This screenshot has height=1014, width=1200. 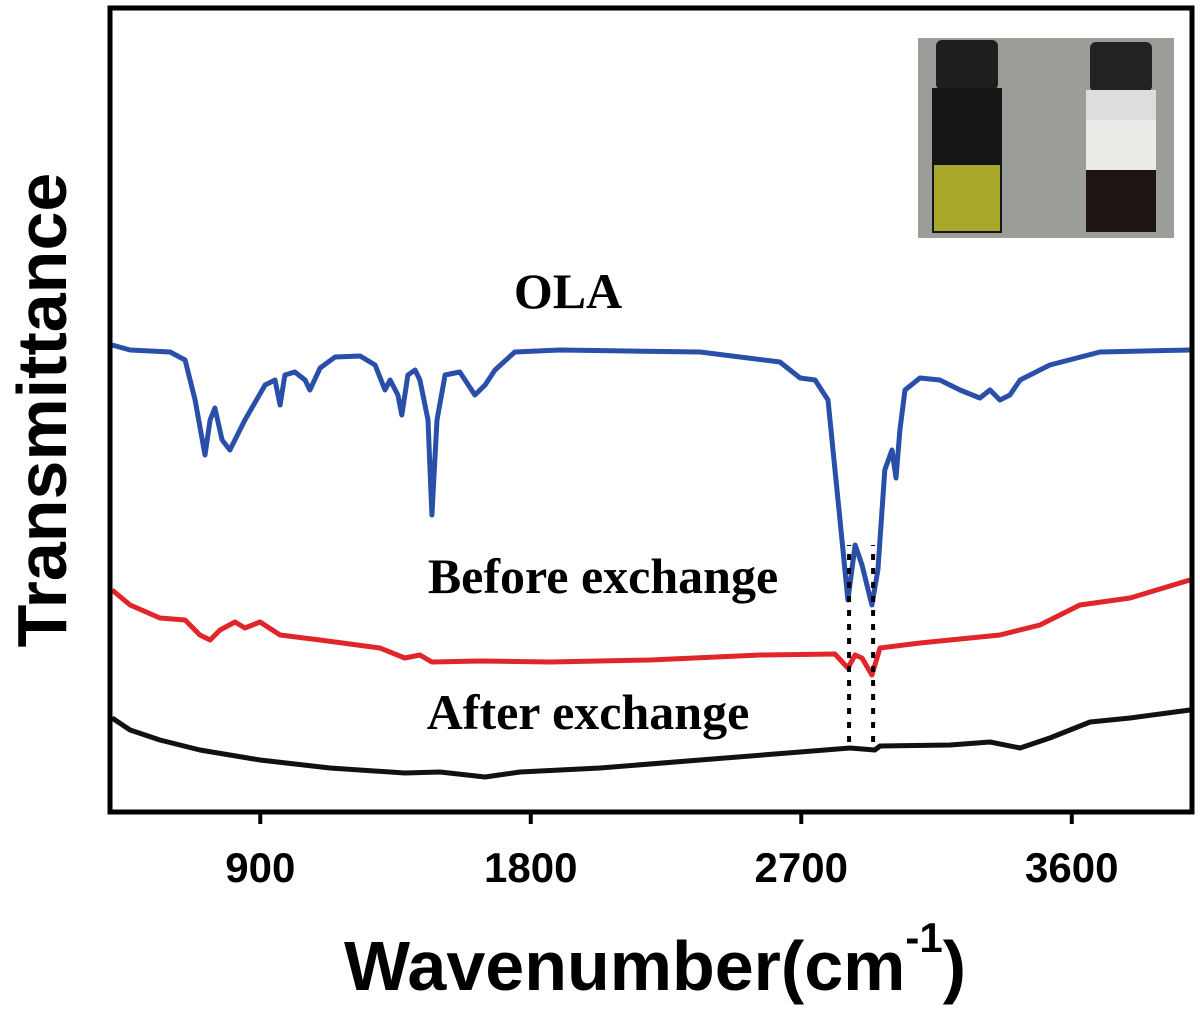 I want to click on x-axis-title-sup: -1, so click(x=923, y=937).